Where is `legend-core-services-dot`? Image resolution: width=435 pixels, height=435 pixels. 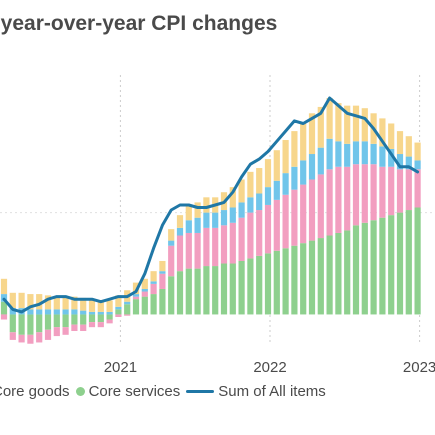
legend-core-services-dot is located at coordinates (80, 391).